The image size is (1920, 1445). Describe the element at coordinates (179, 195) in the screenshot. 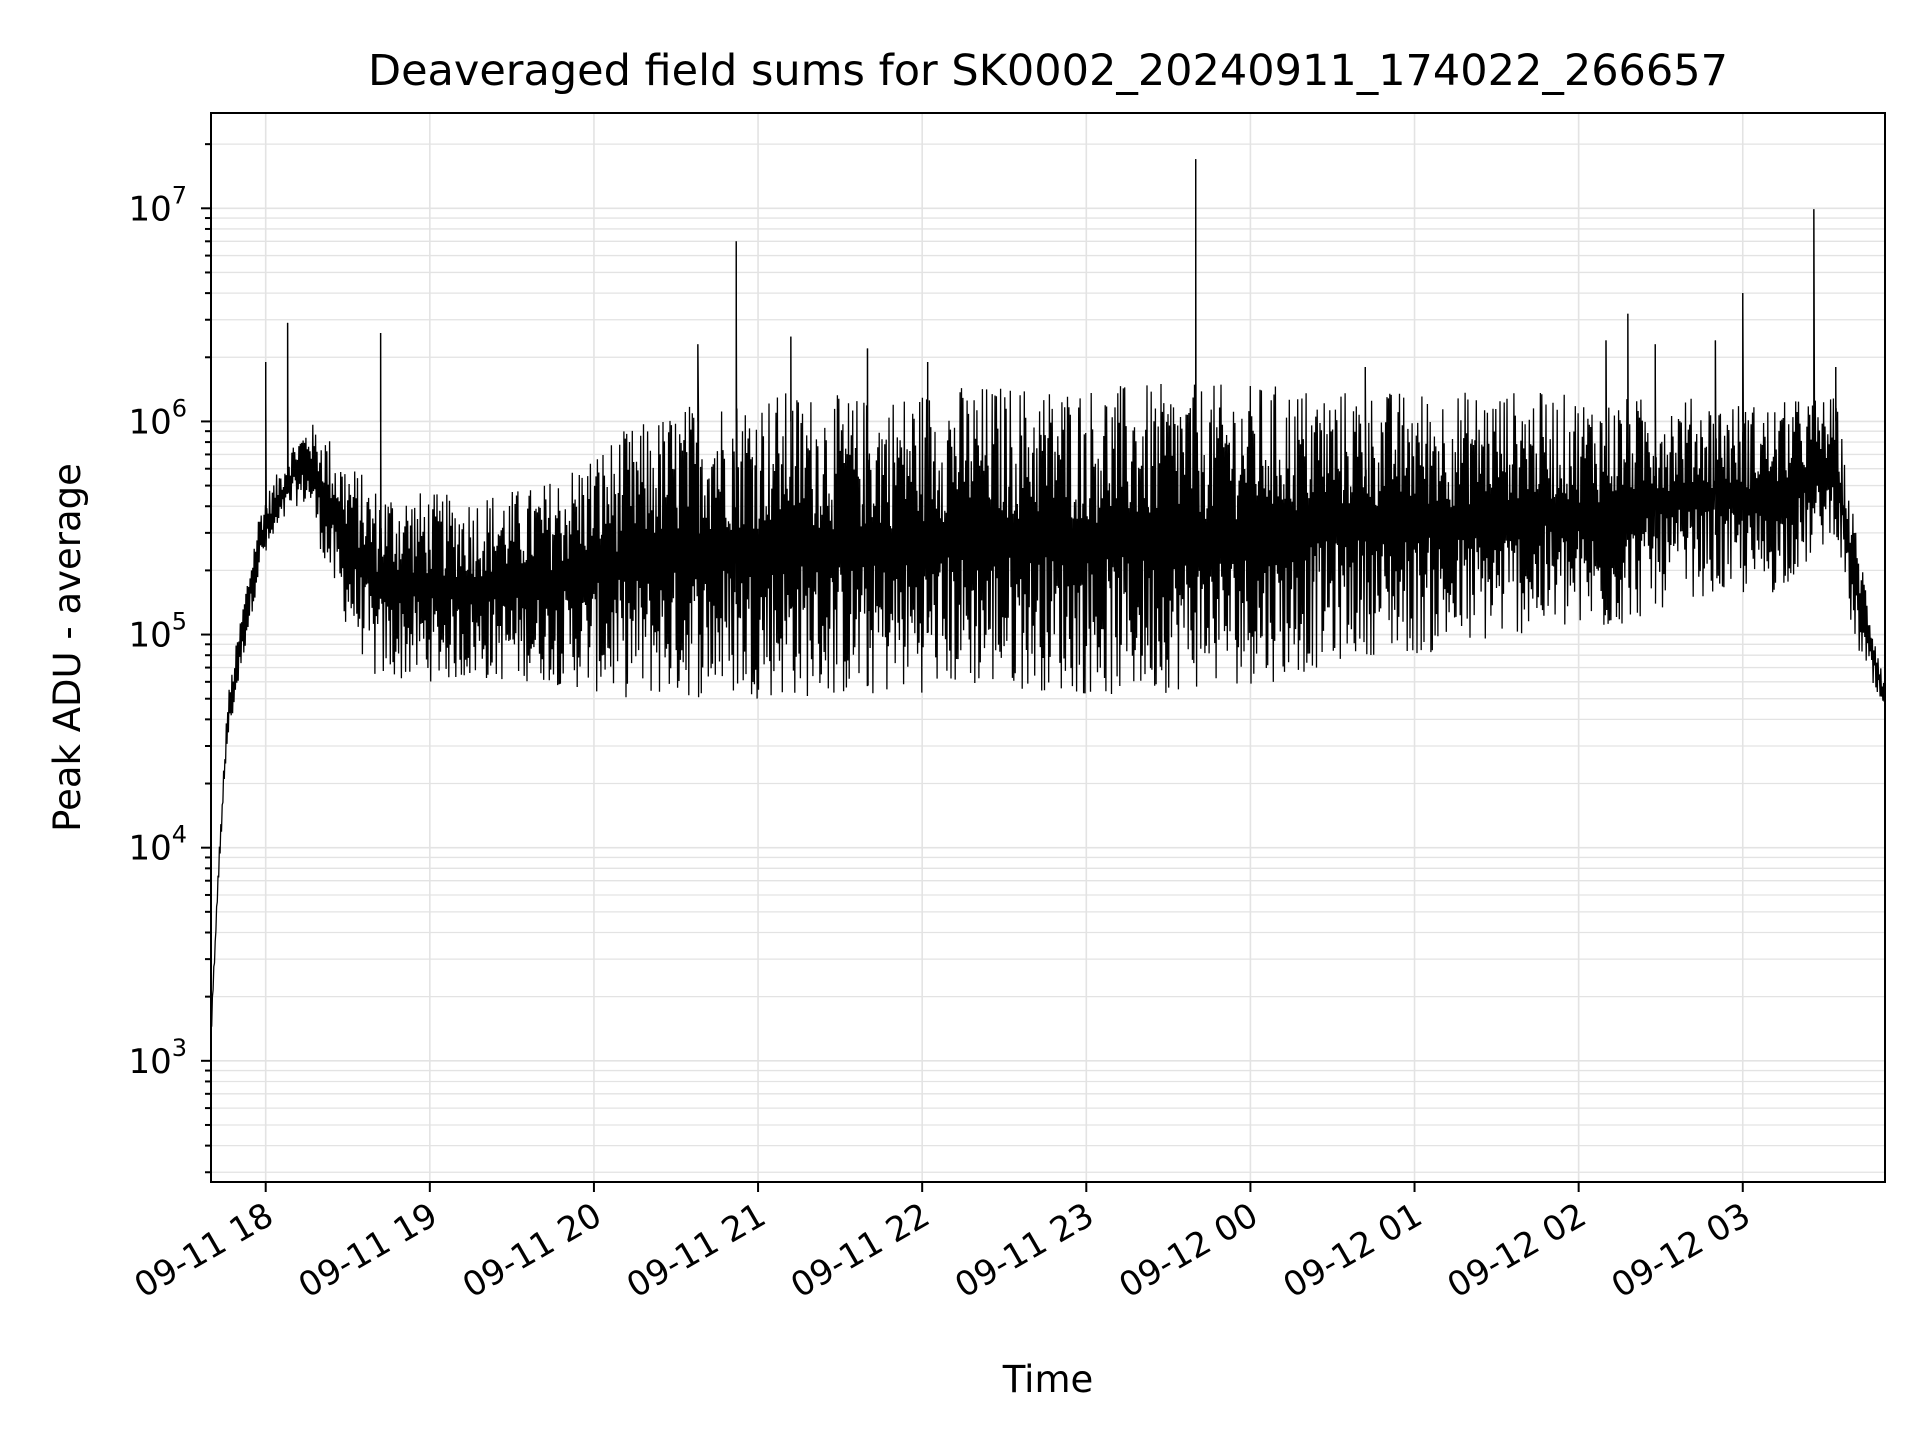

I see `y-tick-exponent: 7` at that location.